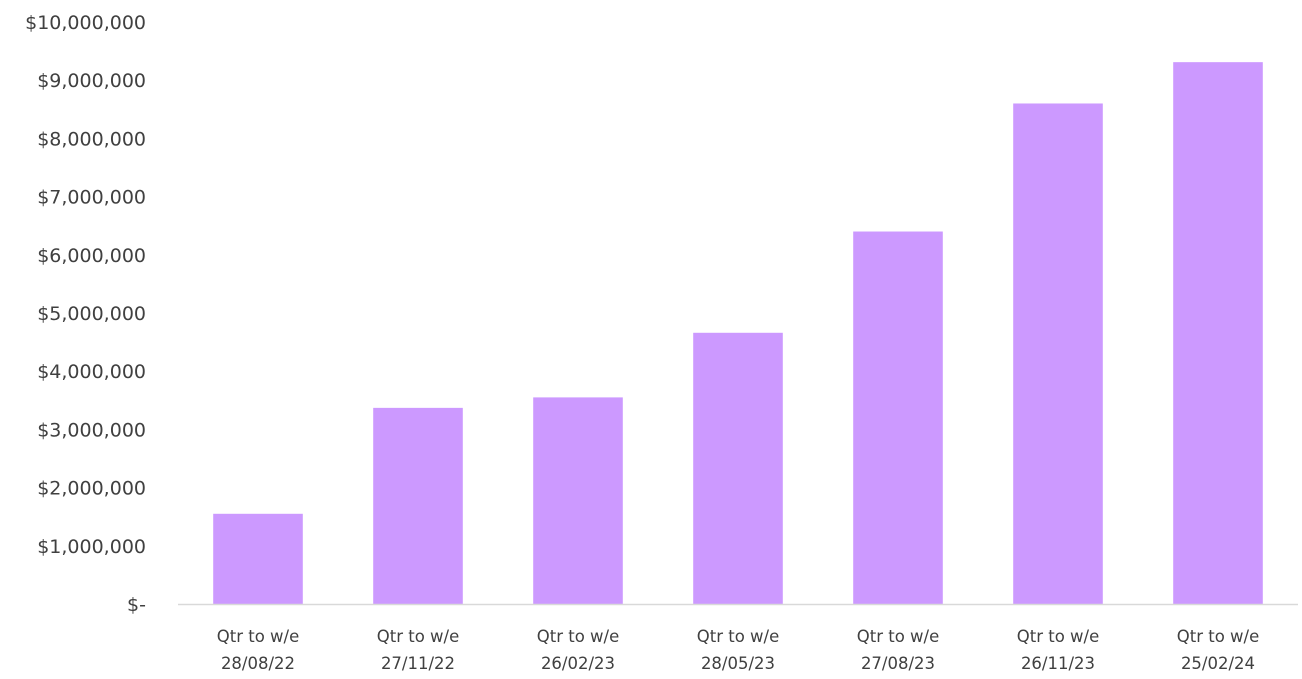 The height and width of the screenshot is (679, 1302). What do you see at coordinates (578, 650) in the screenshot?
I see `x-tick-label: Qtr to w/e 26/02/23` at bounding box center [578, 650].